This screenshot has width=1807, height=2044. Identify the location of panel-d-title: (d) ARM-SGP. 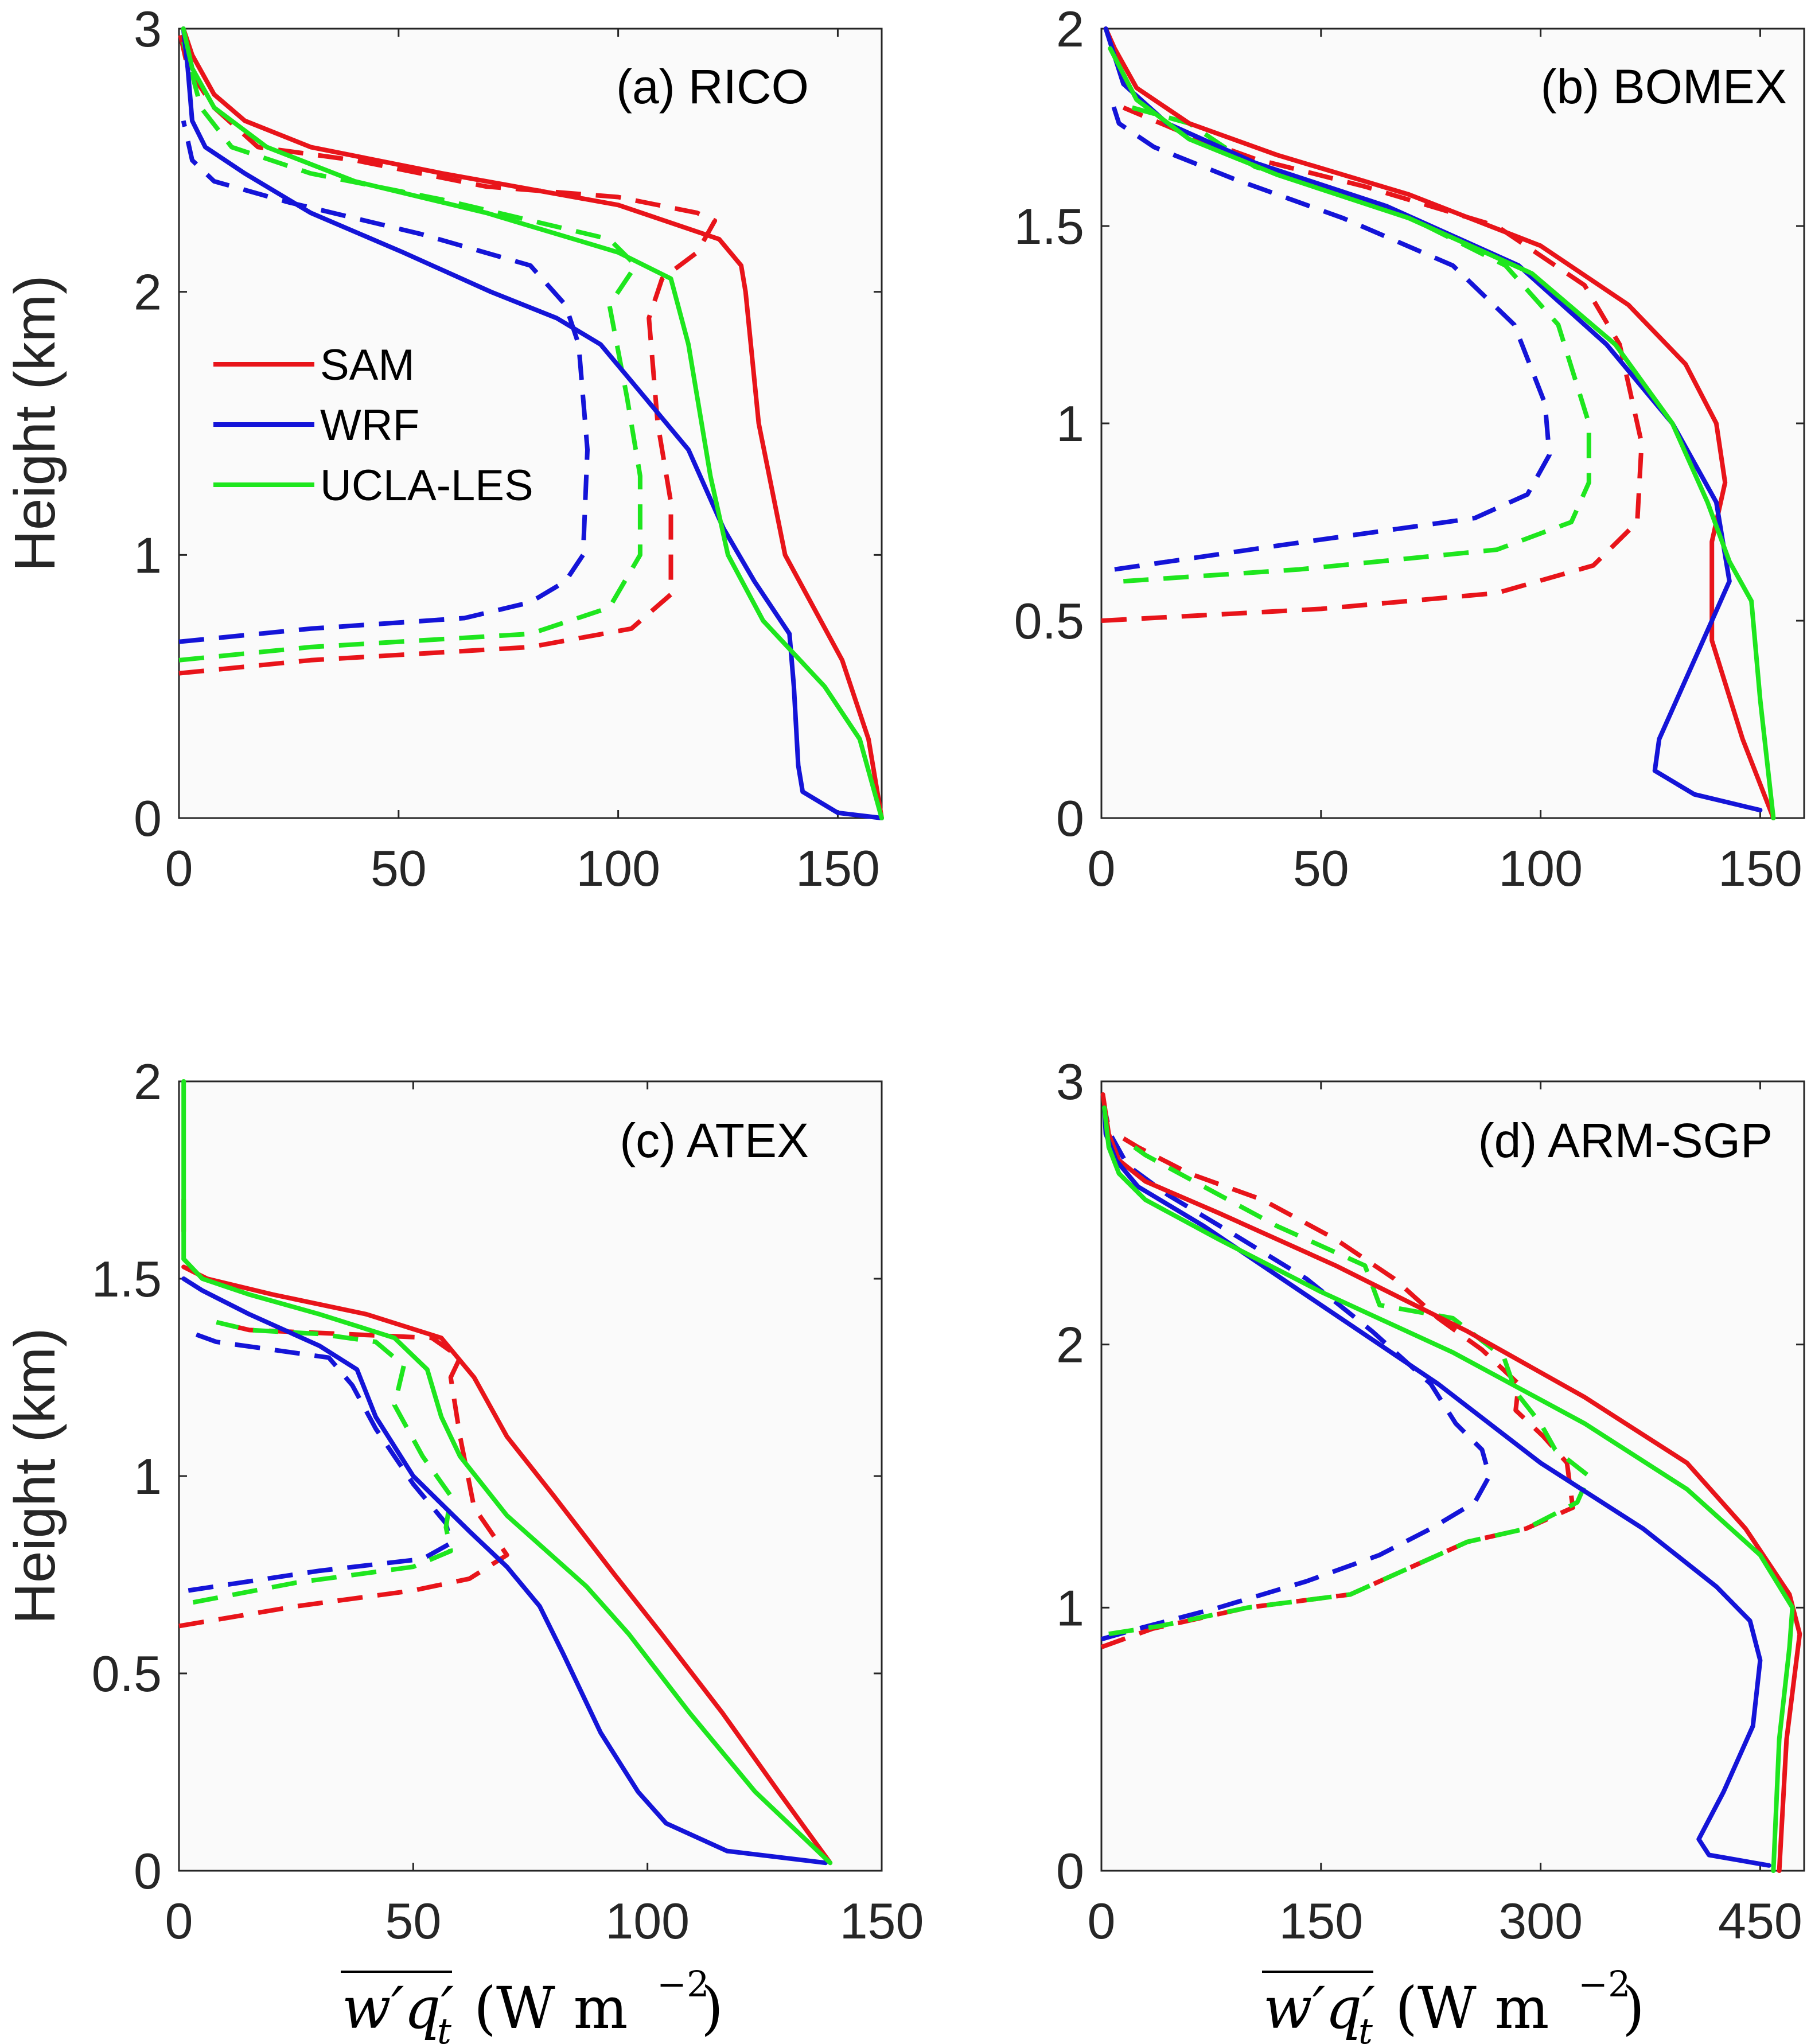
(1625, 1140).